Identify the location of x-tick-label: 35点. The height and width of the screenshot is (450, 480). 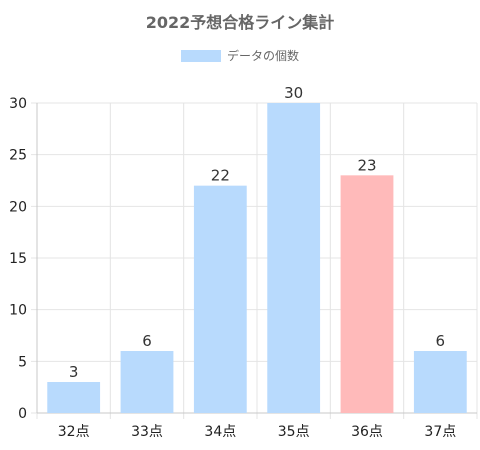
(294, 432).